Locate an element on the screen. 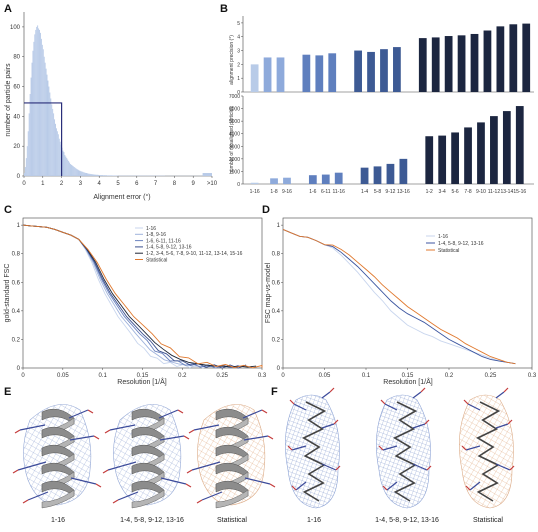 The image size is (538, 532). caption-e-3: Statistical is located at coordinates (232, 520).